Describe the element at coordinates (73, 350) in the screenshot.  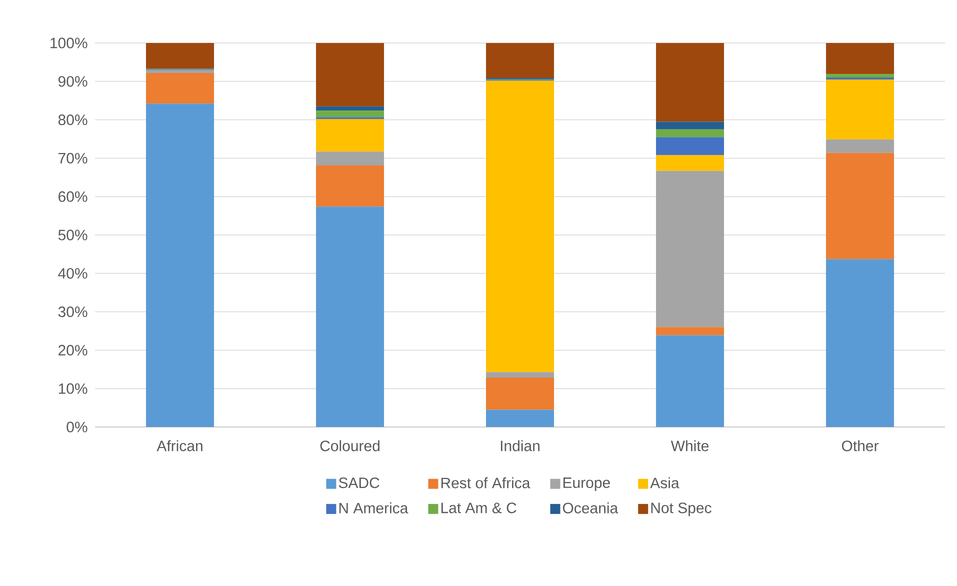
I see `y-tick-label: 20%` at that location.